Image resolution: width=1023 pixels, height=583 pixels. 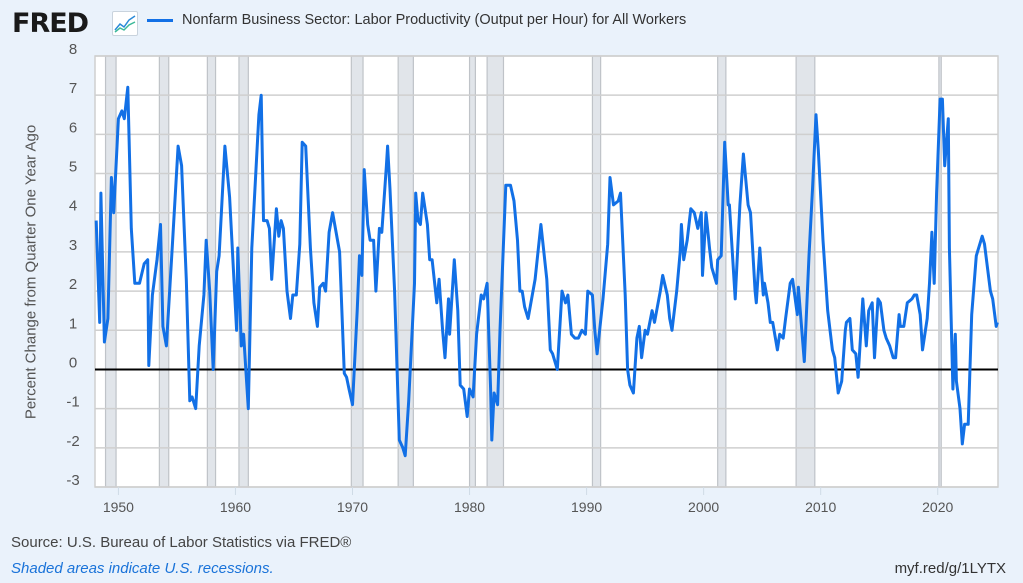 I want to click on legend-line-swatch, so click(x=160, y=20).